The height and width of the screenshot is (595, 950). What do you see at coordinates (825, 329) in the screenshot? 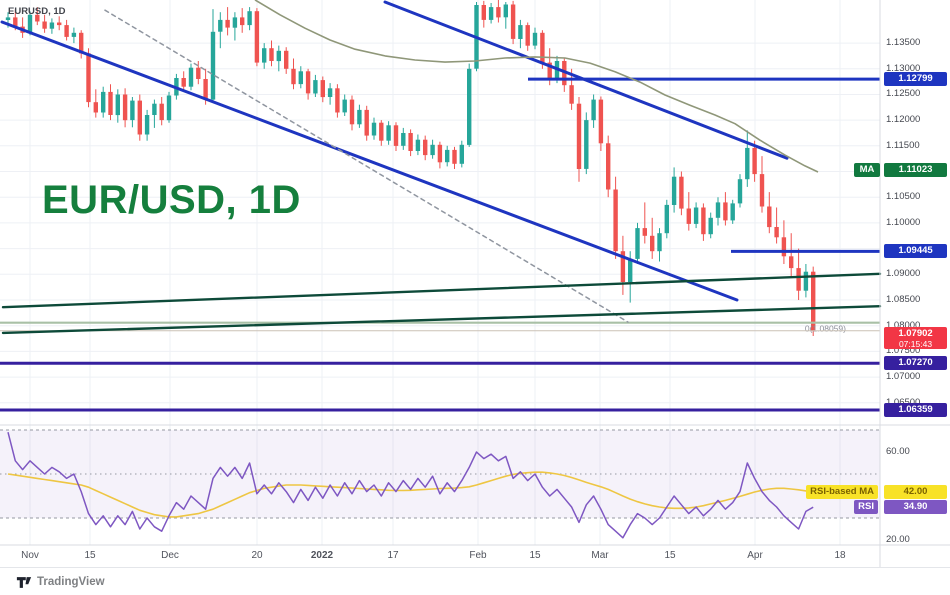
I see `fib-level-label: 0(1.08059)` at bounding box center [825, 329].